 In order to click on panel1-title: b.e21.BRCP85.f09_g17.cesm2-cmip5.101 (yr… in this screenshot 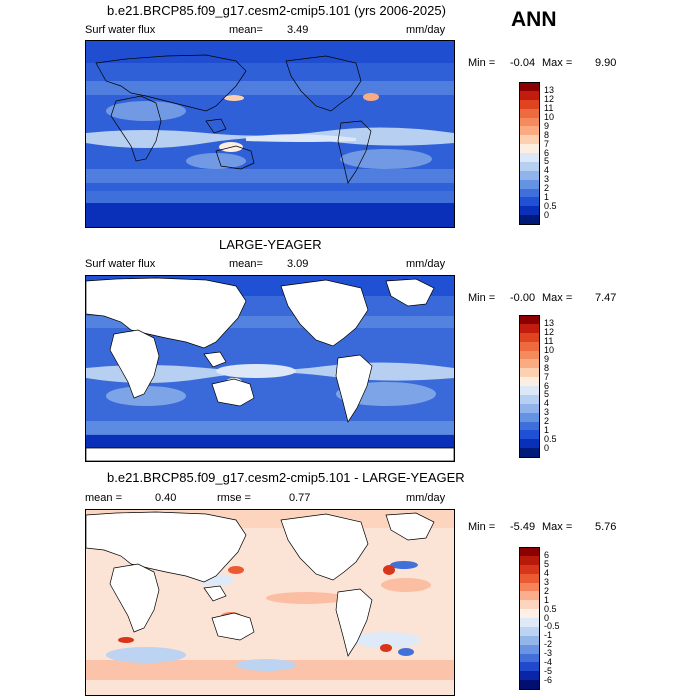, I will do `click(276, 10)`.